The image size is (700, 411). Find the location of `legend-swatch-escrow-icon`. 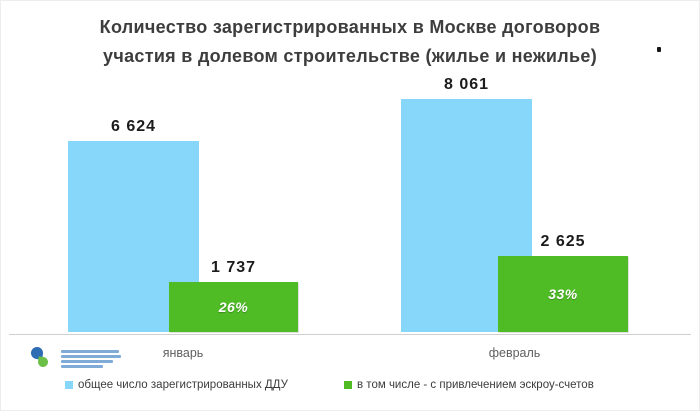

legend-swatch-escrow-icon is located at coordinates (348, 385).